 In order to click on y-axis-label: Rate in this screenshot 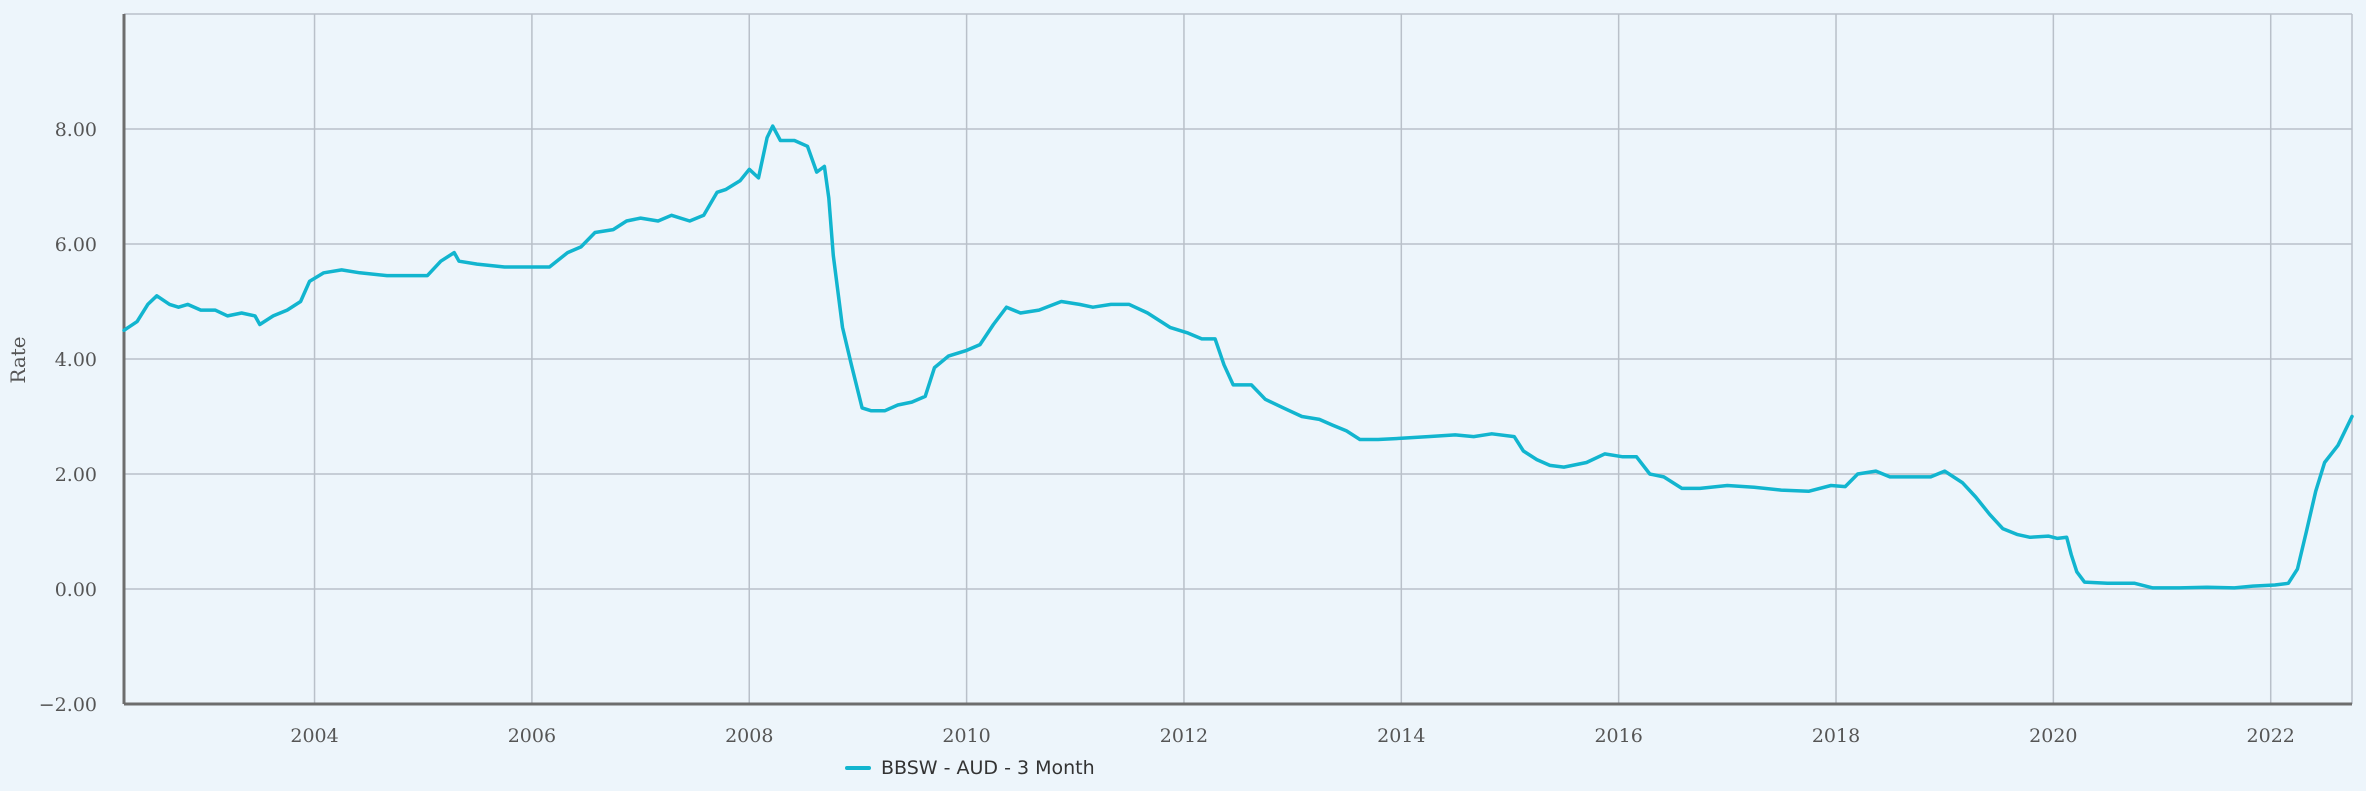, I will do `click(18, 359)`.